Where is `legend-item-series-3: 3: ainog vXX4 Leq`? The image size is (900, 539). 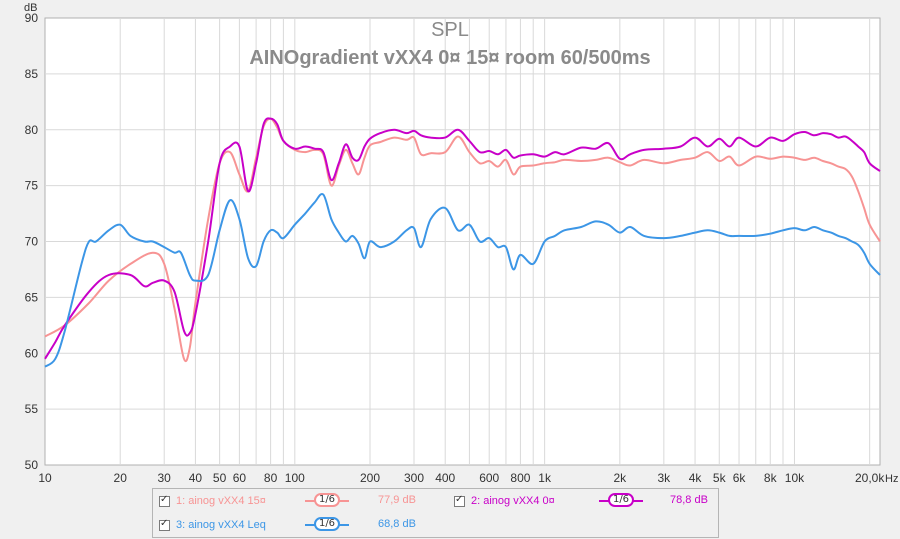 legend-item-series-3: 3: ainog vXX4 Leq is located at coordinates (212, 525).